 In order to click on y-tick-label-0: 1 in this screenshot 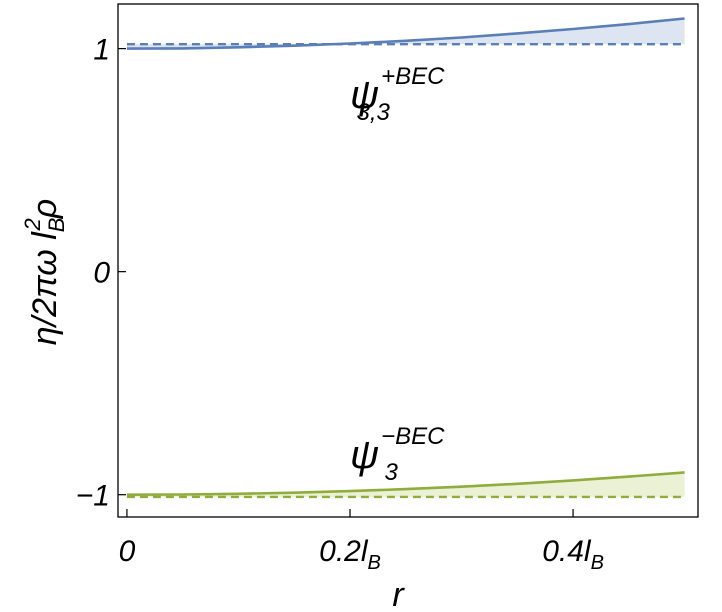, I will do `click(101, 50)`.